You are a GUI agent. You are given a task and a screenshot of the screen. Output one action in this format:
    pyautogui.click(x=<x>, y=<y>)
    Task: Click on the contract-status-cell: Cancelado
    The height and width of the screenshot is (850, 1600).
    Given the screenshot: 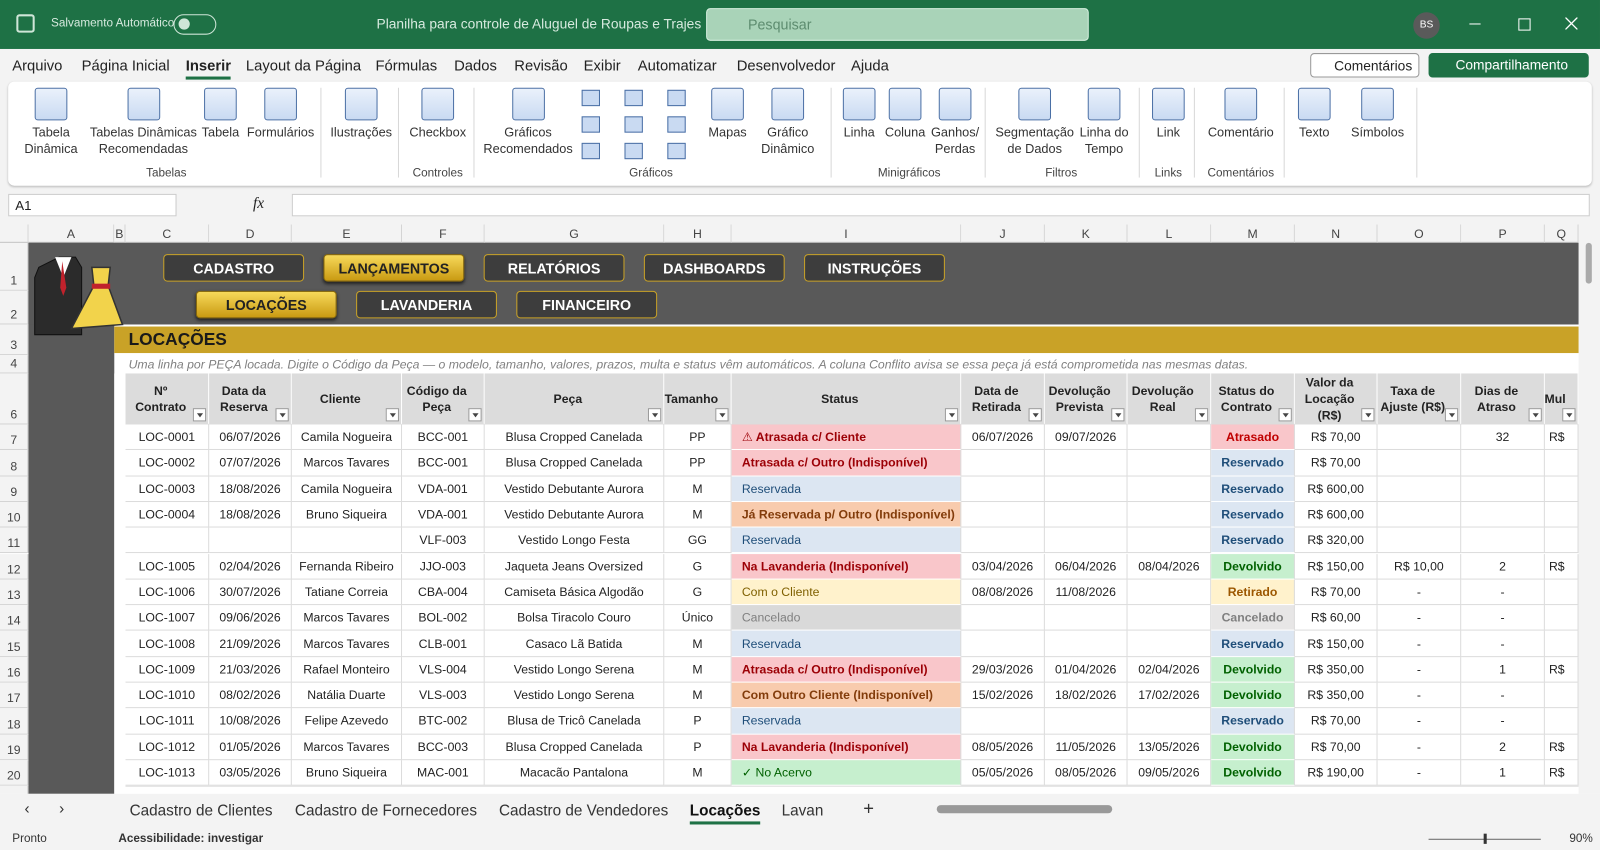 What is the action you would take?
    pyautogui.click(x=1253, y=618)
    